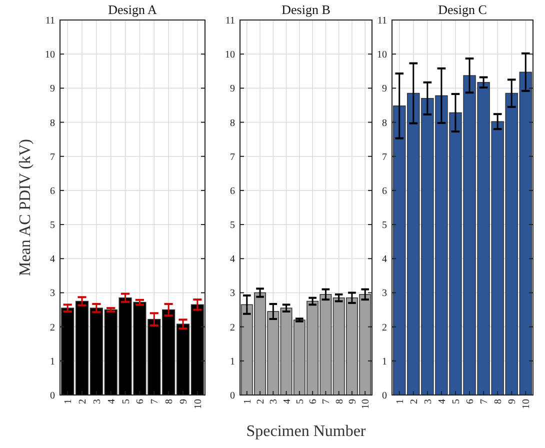 Image resolution: width=545 pixels, height=448 pixels. I want to click on chart-title: Design C, so click(462, 9).